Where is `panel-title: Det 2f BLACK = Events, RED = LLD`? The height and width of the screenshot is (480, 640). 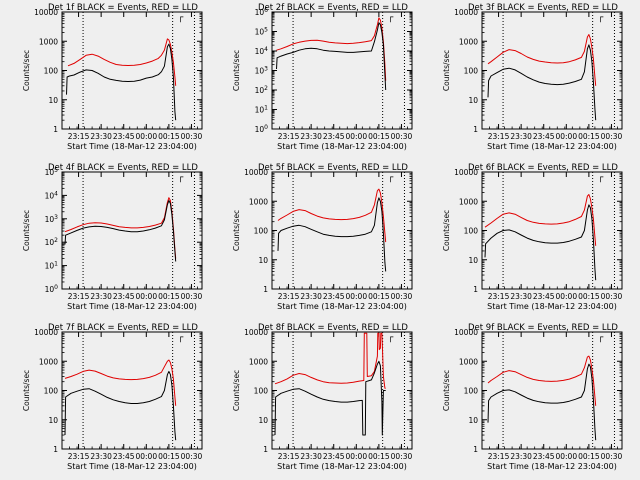
panel-title: Det 2f BLACK = Events, RED = LLD is located at coordinates (333, 8).